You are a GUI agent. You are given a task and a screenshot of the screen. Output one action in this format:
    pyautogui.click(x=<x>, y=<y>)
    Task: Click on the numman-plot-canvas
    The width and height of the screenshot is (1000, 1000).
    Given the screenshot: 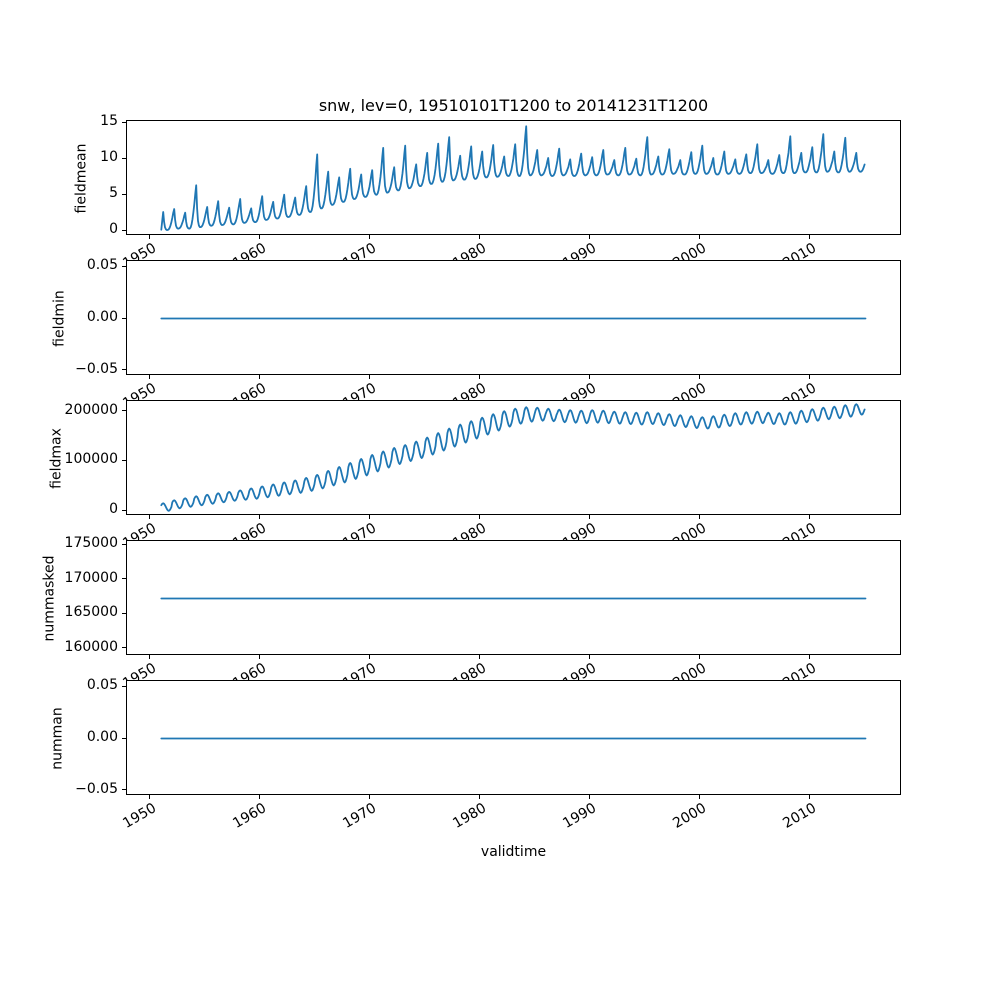 What is the action you would take?
    pyautogui.click(x=513, y=738)
    